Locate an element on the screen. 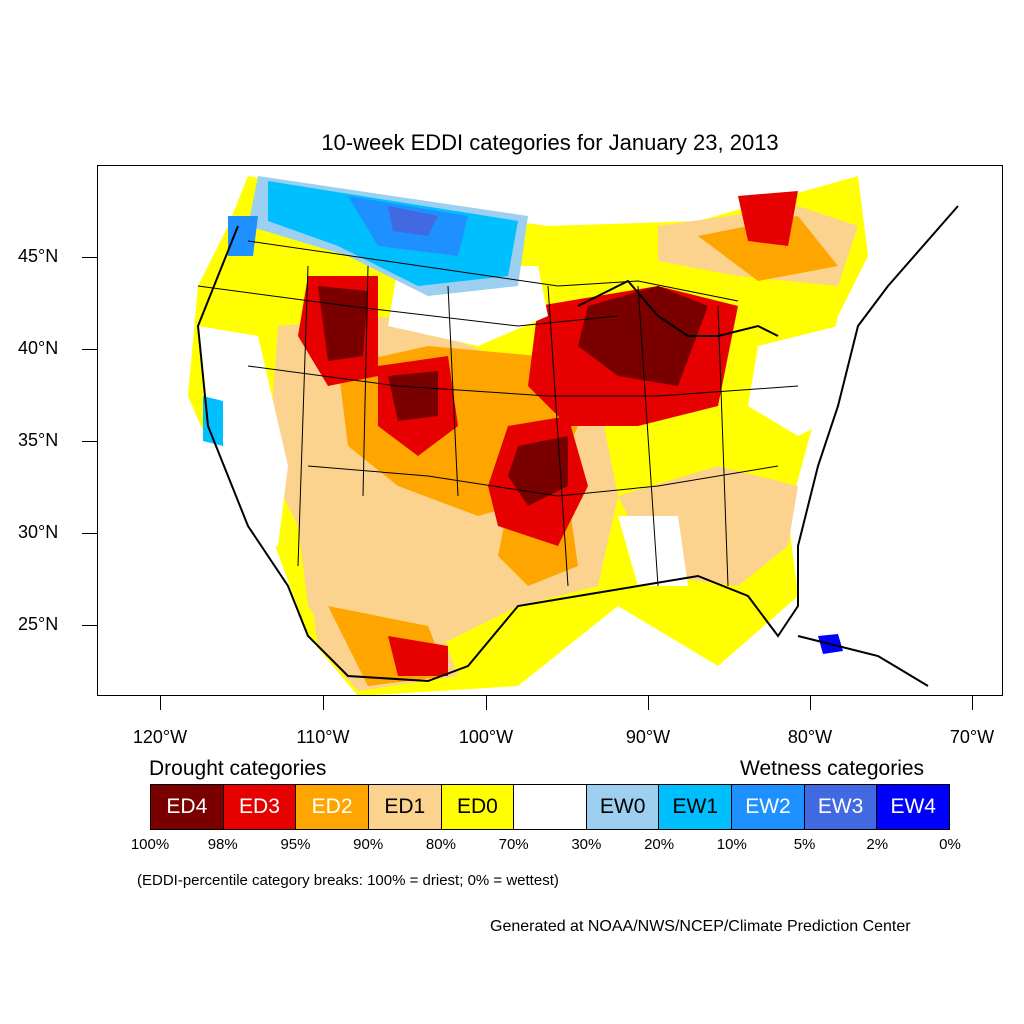  lon-label-90: 90°W is located at coordinates (648, 737).